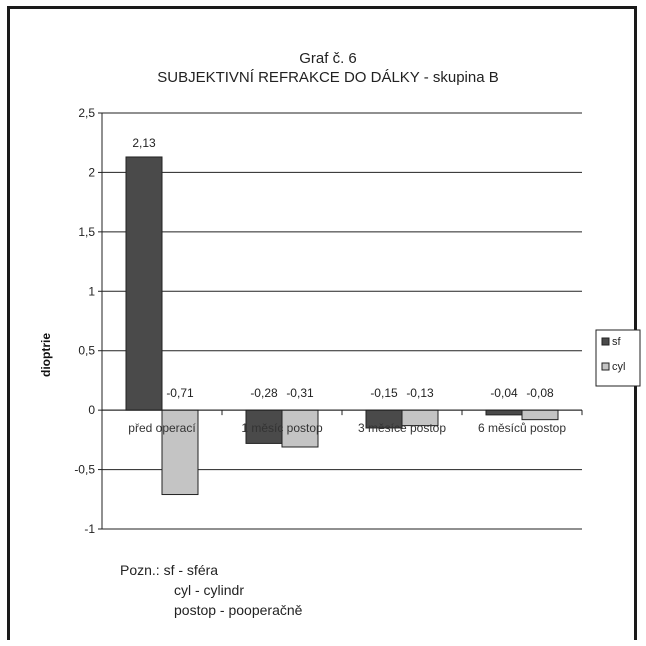  What do you see at coordinates (86, 351) in the screenshot?
I see `y-tick-label: 0,5` at bounding box center [86, 351].